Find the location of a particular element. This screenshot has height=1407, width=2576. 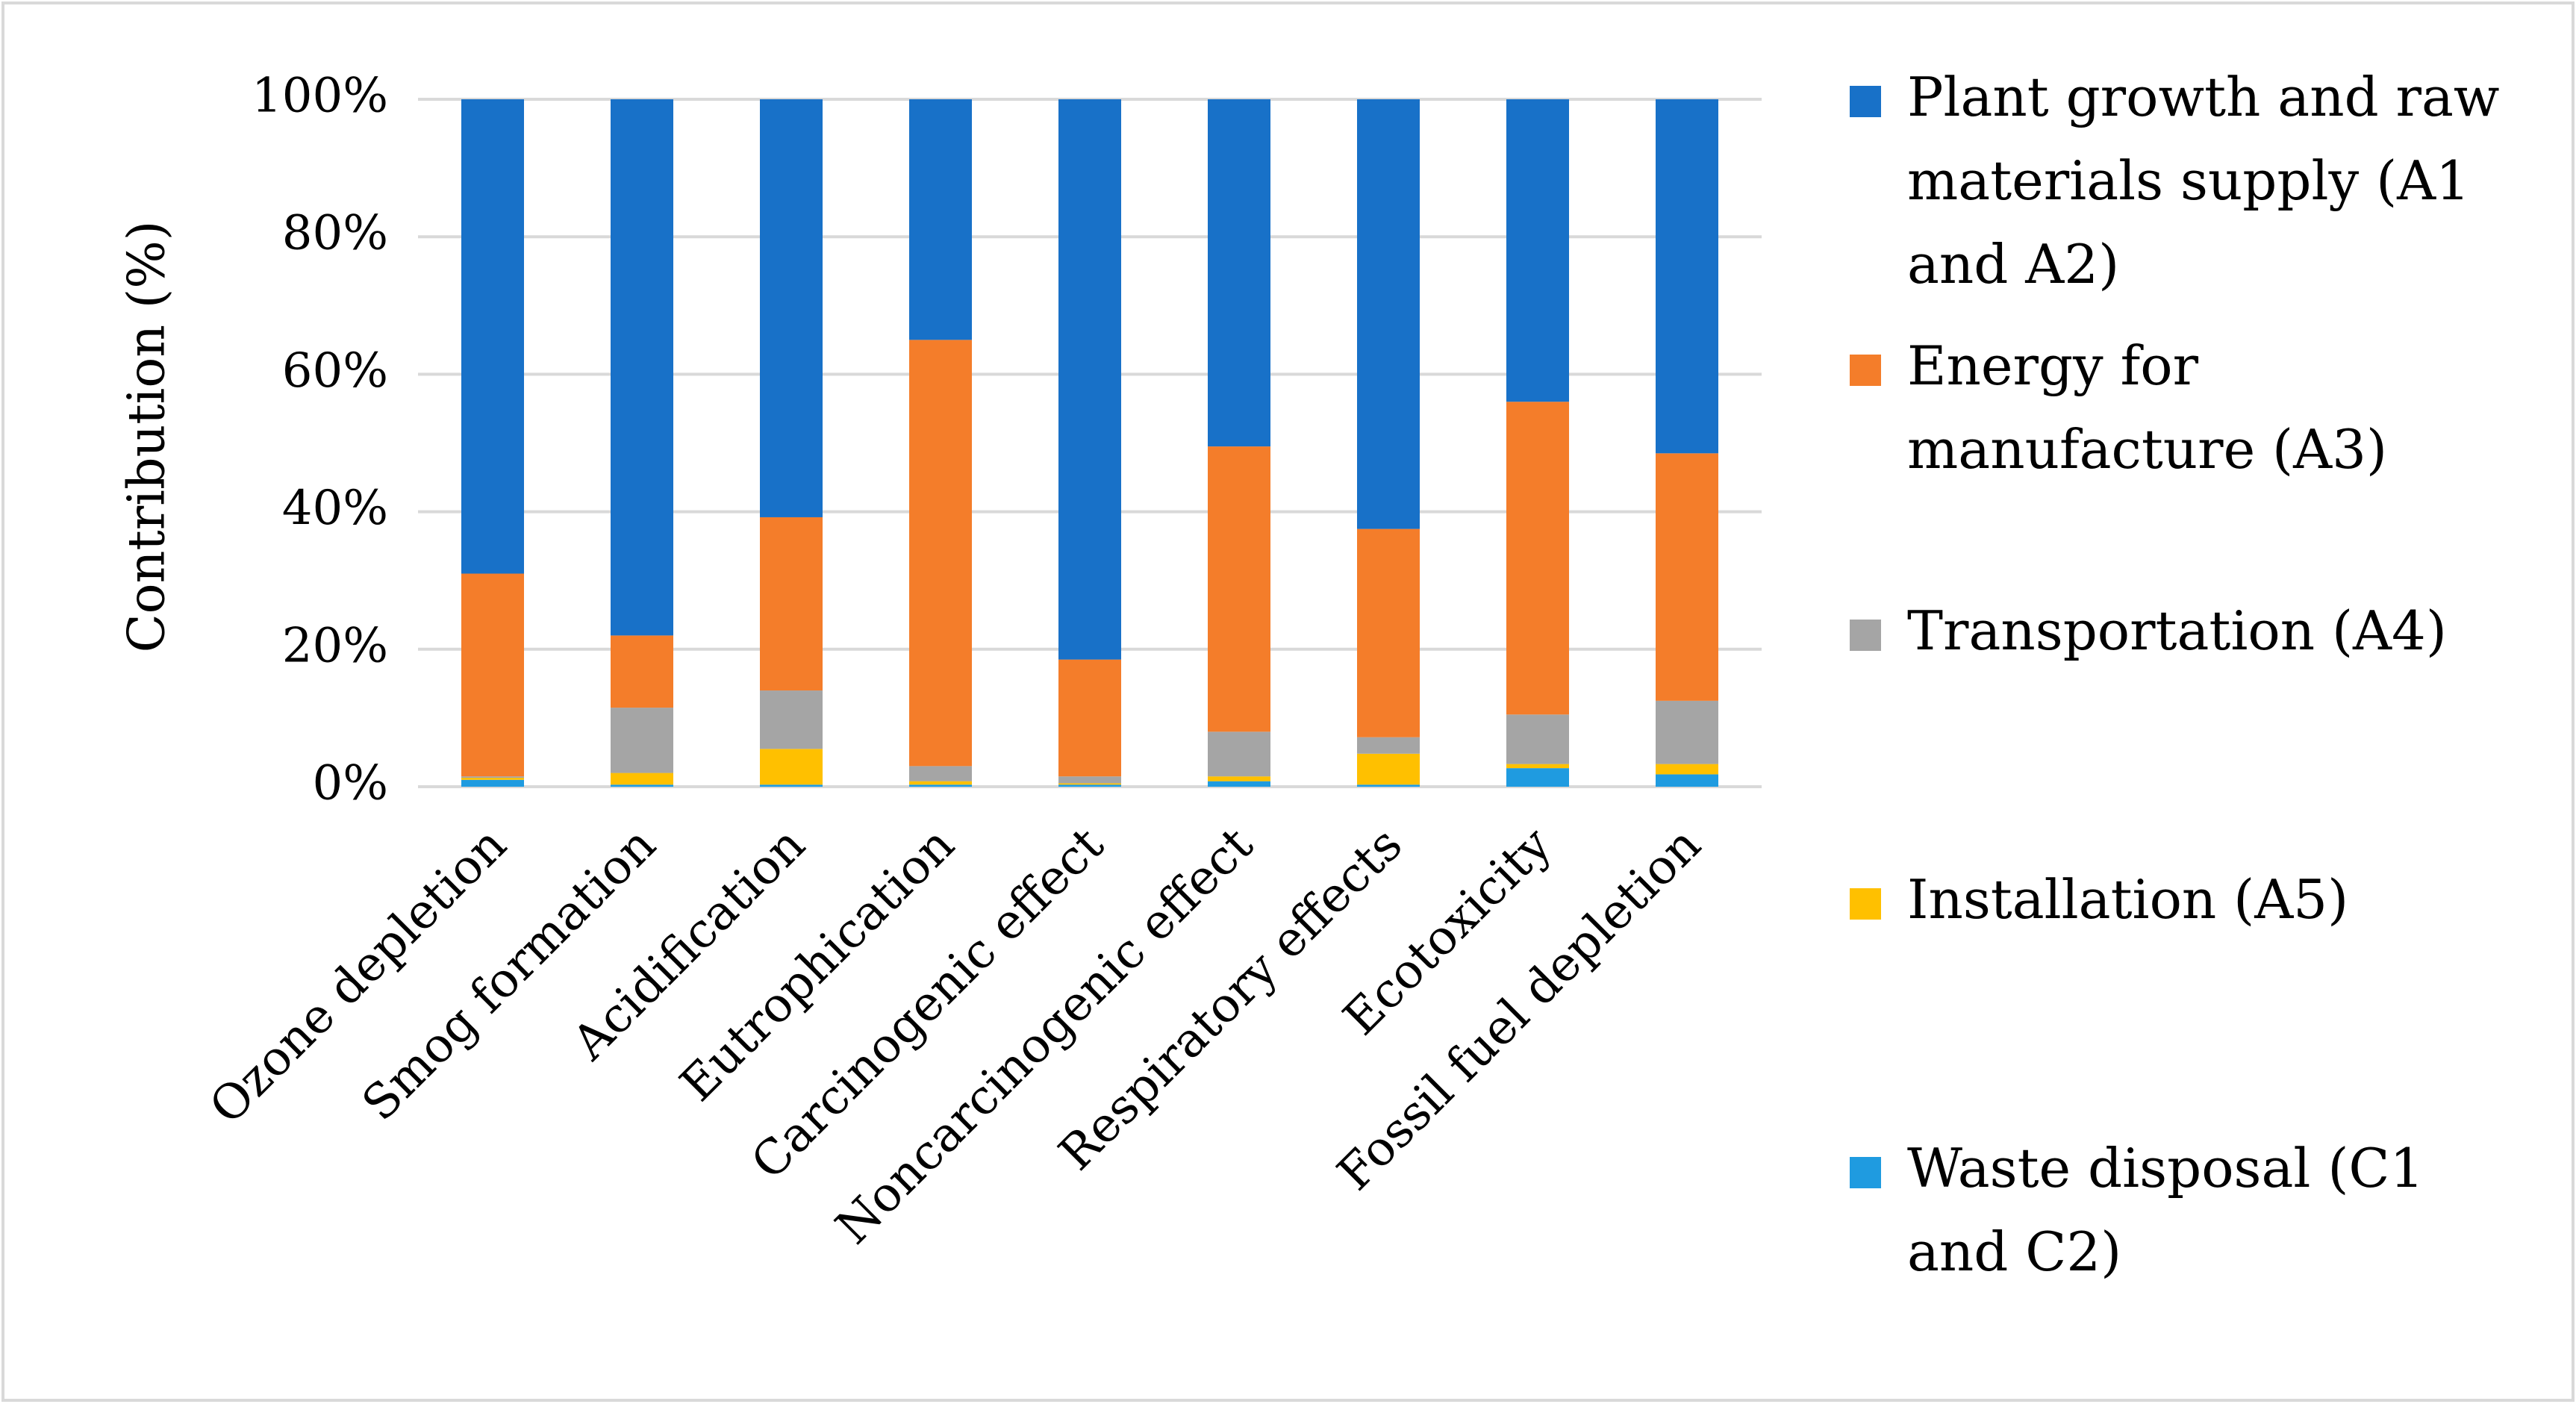

y-tick-label: 20% is located at coordinates (335, 645).